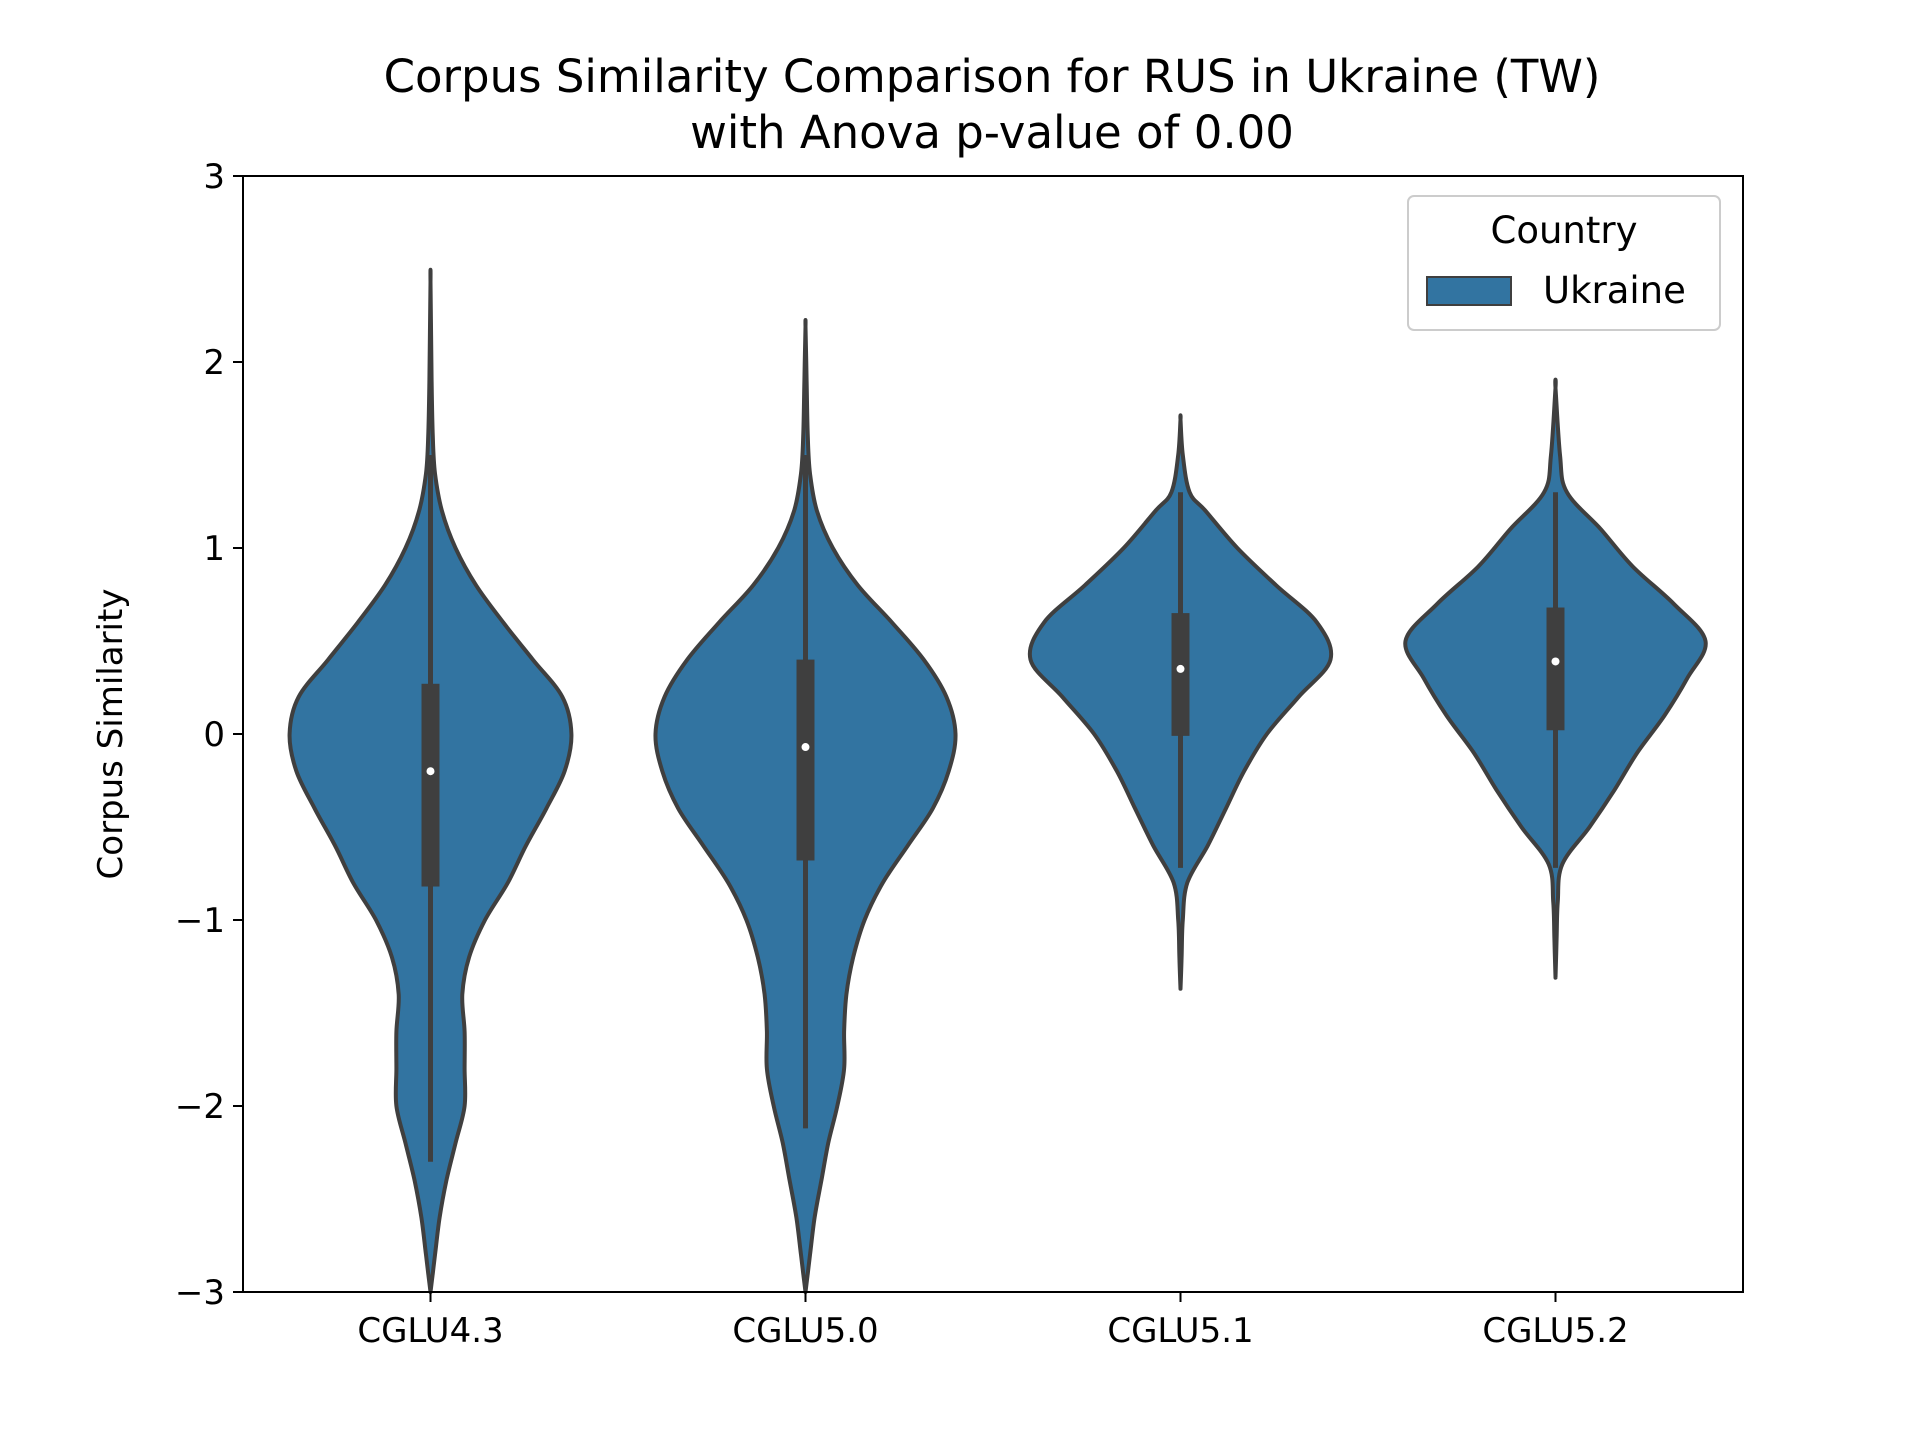  Describe the element at coordinates (1180, 1331) in the screenshot. I see `x-tick-label: CGLU5.1` at that location.